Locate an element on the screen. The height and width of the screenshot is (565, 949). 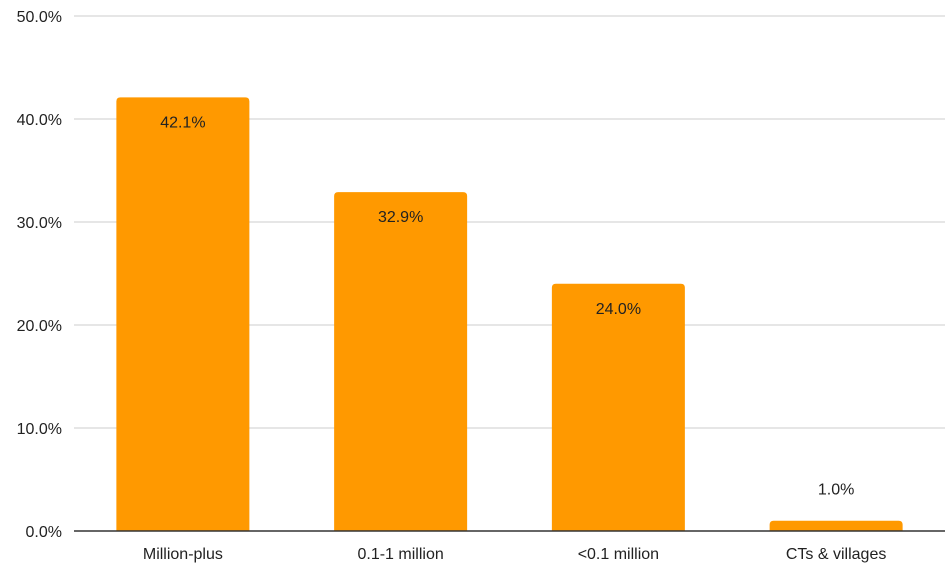
y-tick-label: 20.0% is located at coordinates (39, 326).